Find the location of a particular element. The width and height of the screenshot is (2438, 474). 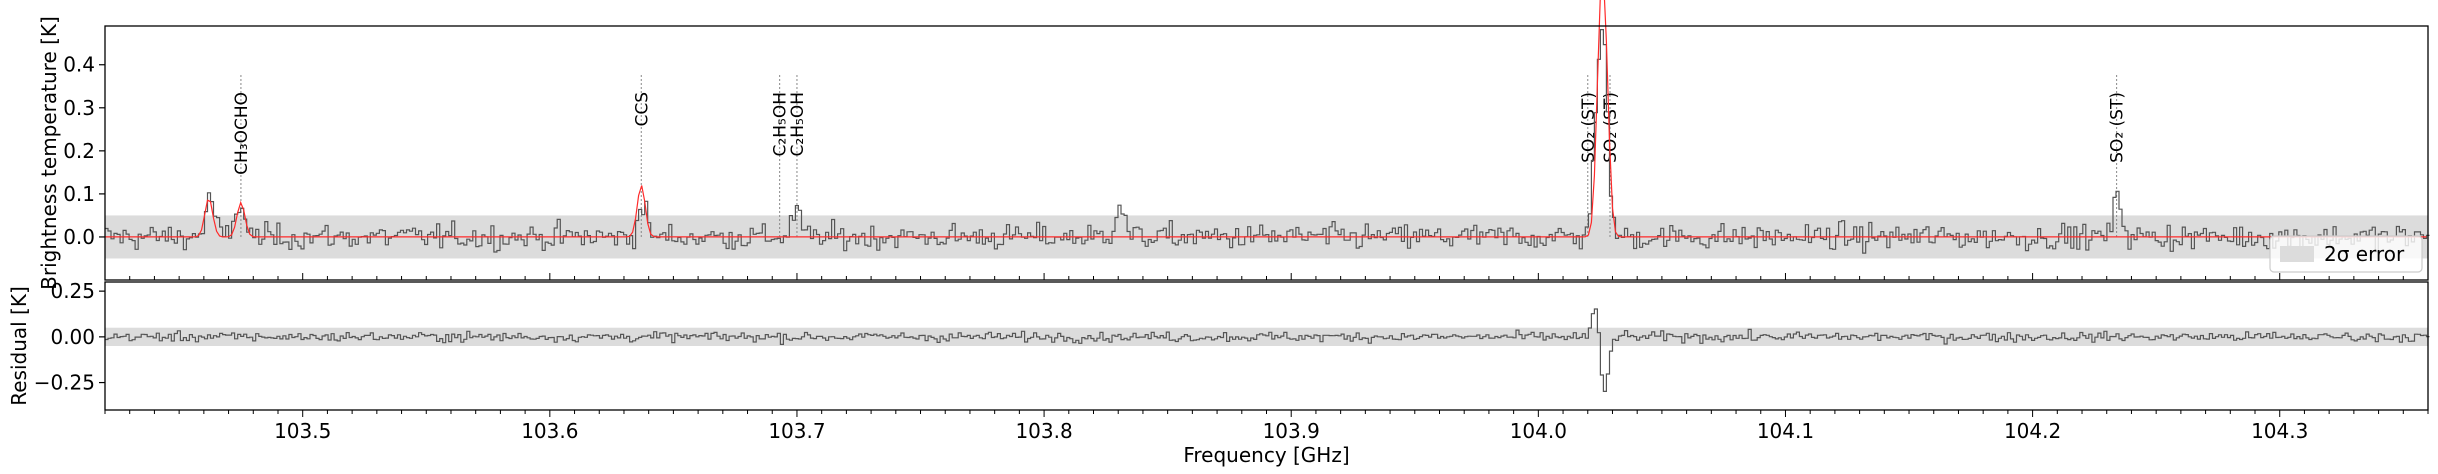

spectrum-x-ticks is located at coordinates (1266, 276).